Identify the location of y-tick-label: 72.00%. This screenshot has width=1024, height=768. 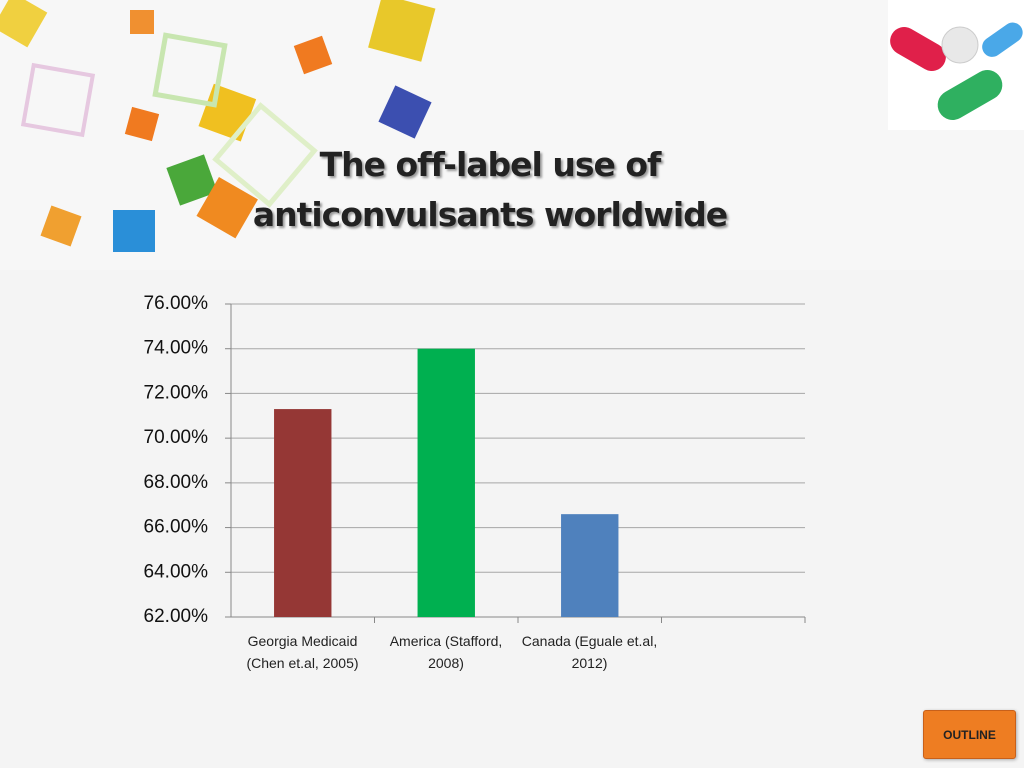
(176, 392).